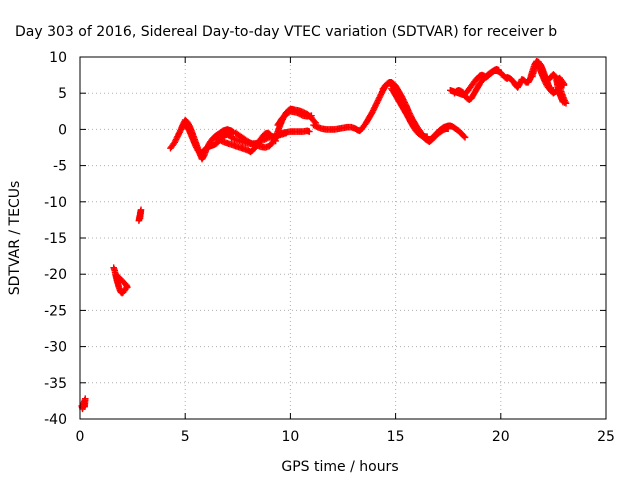 The height and width of the screenshot is (480, 640). I want to click on x-tick-label: 0, so click(80, 437).